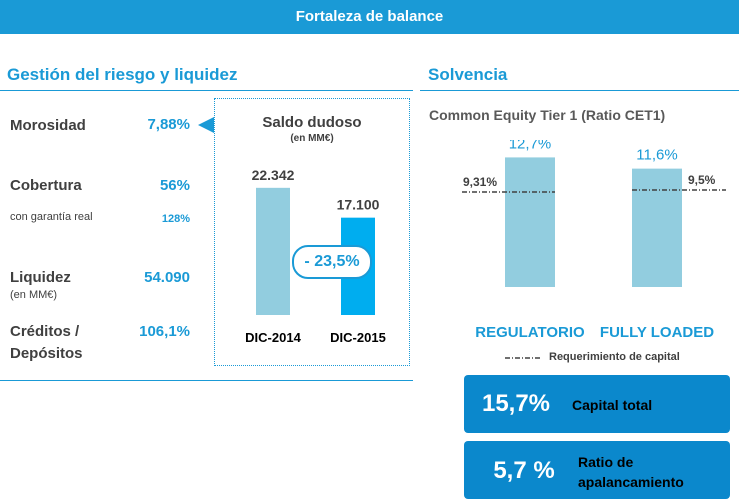 This screenshot has width=739, height=503. I want to click on saldo-category-label: DIC-2014, so click(273, 337).